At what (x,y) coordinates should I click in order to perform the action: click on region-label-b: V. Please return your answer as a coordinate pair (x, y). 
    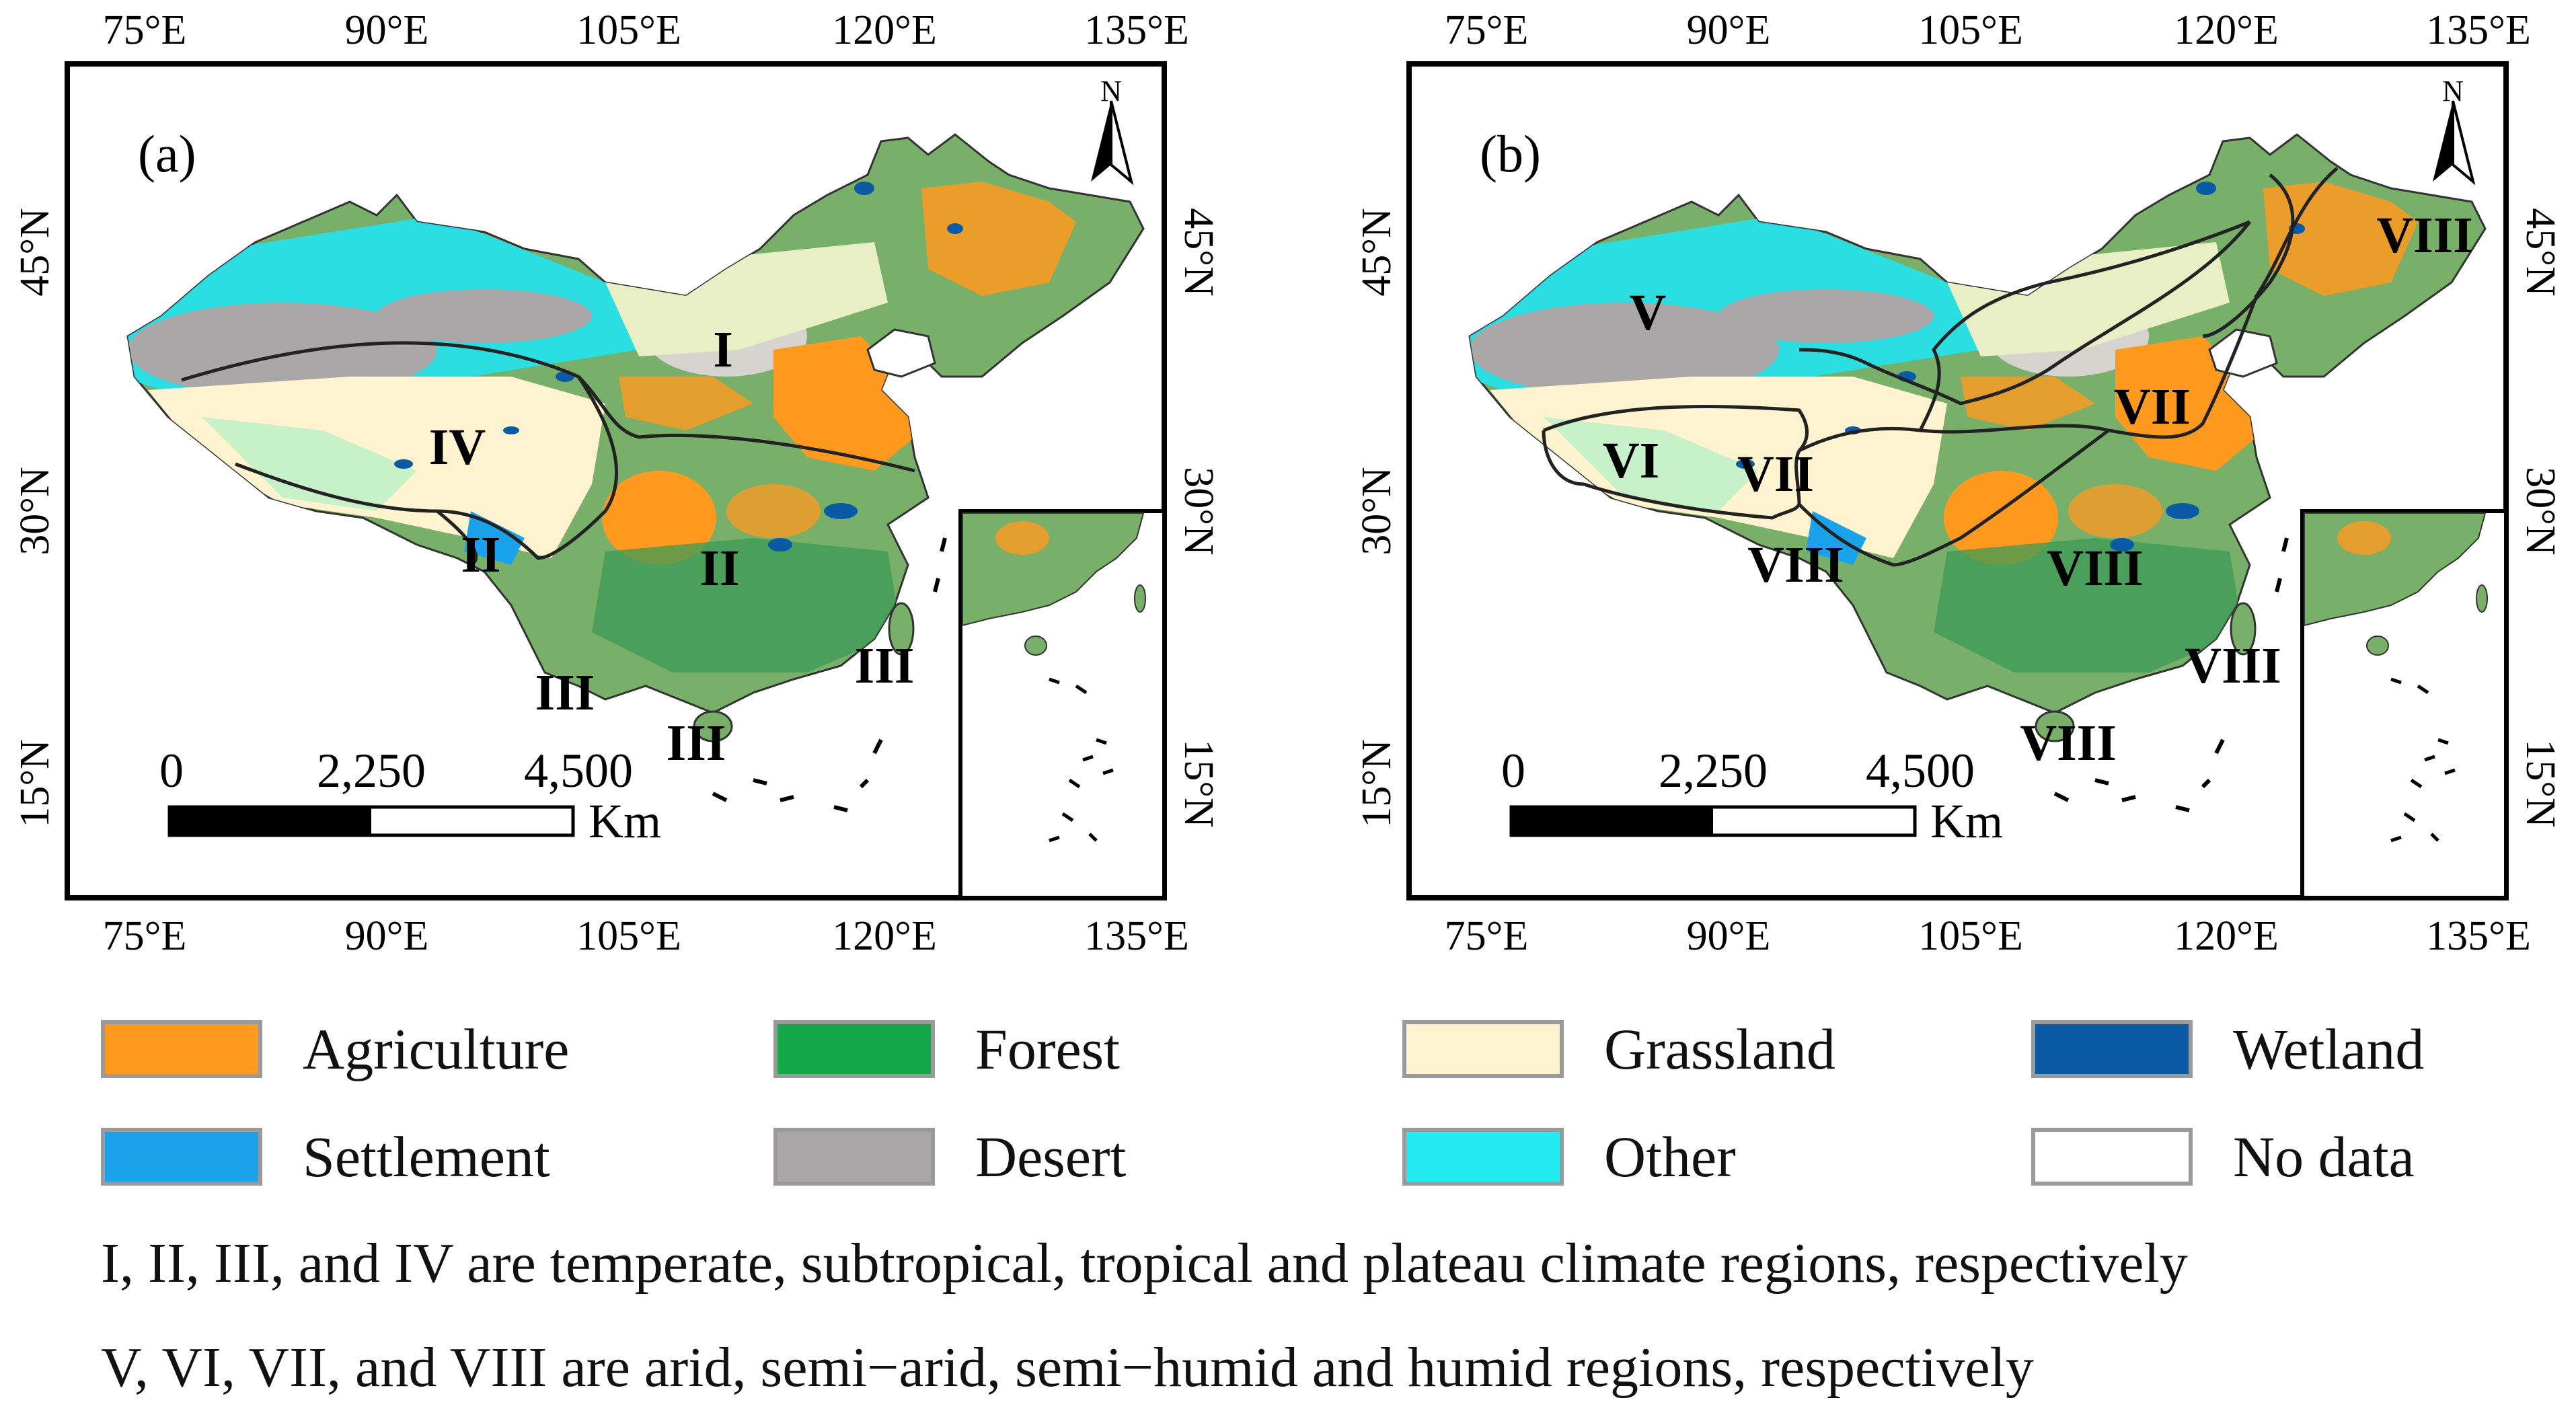
    Looking at the image, I should click on (1648, 312).